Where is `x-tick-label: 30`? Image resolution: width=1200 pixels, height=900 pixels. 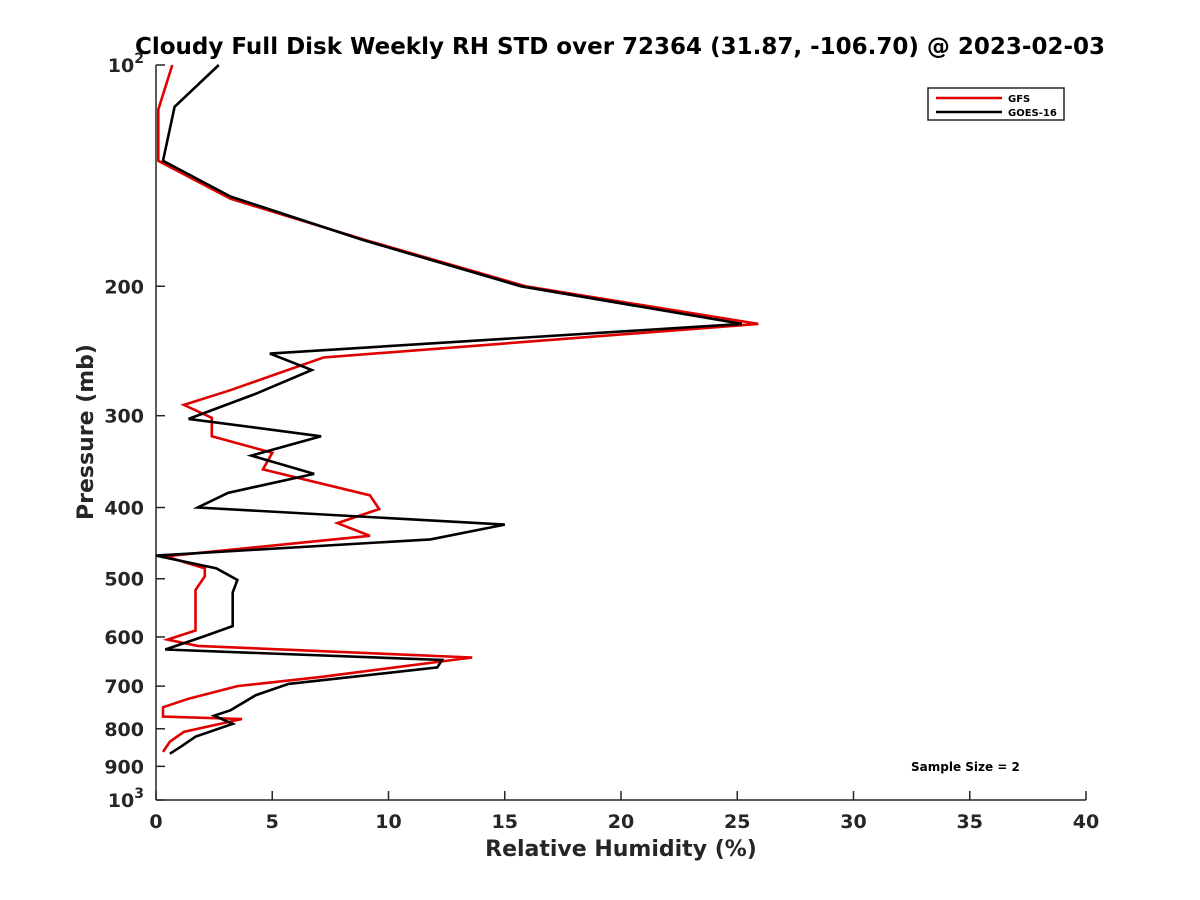
x-tick-label: 30 is located at coordinates (853, 822).